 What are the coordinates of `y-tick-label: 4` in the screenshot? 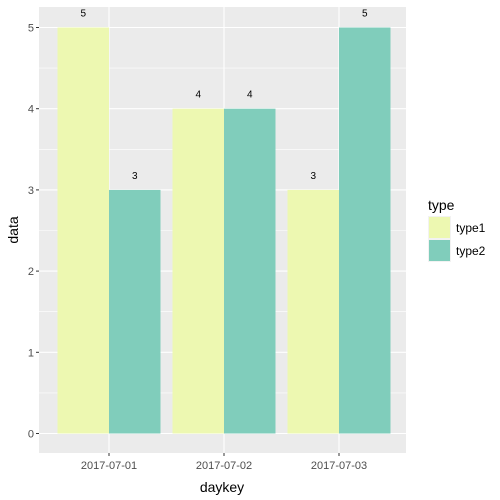 It's located at (31, 110).